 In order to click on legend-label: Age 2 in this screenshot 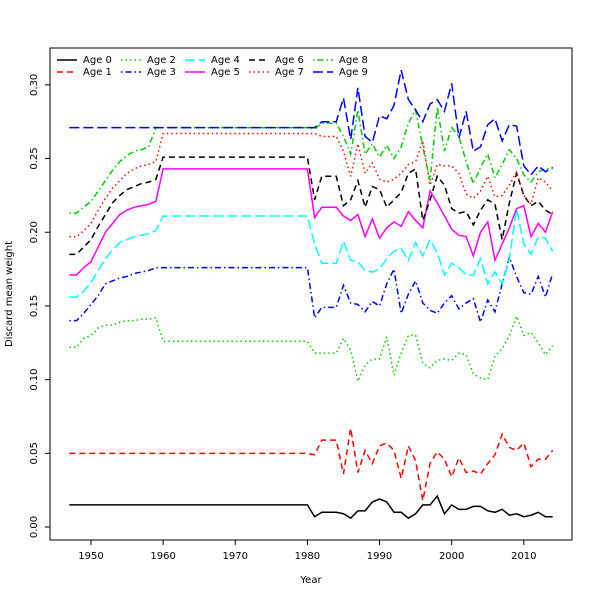, I will do `click(161, 60)`.